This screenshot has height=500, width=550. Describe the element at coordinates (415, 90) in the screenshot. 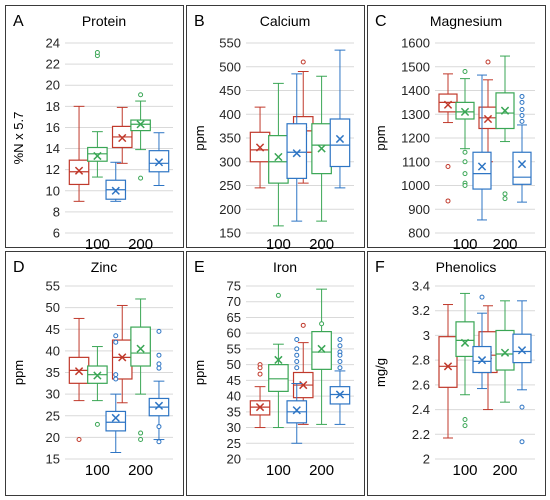

I see `y-tick-label: 1400` at that location.